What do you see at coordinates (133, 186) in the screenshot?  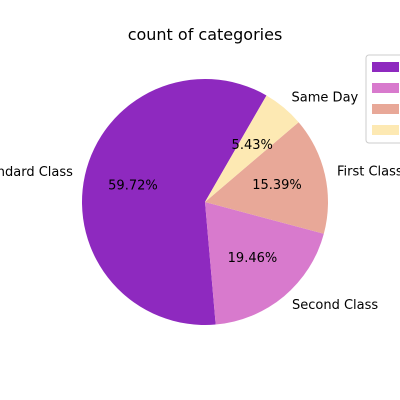 I see `percentage-label-standard-class: 59.72%` at bounding box center [133, 186].